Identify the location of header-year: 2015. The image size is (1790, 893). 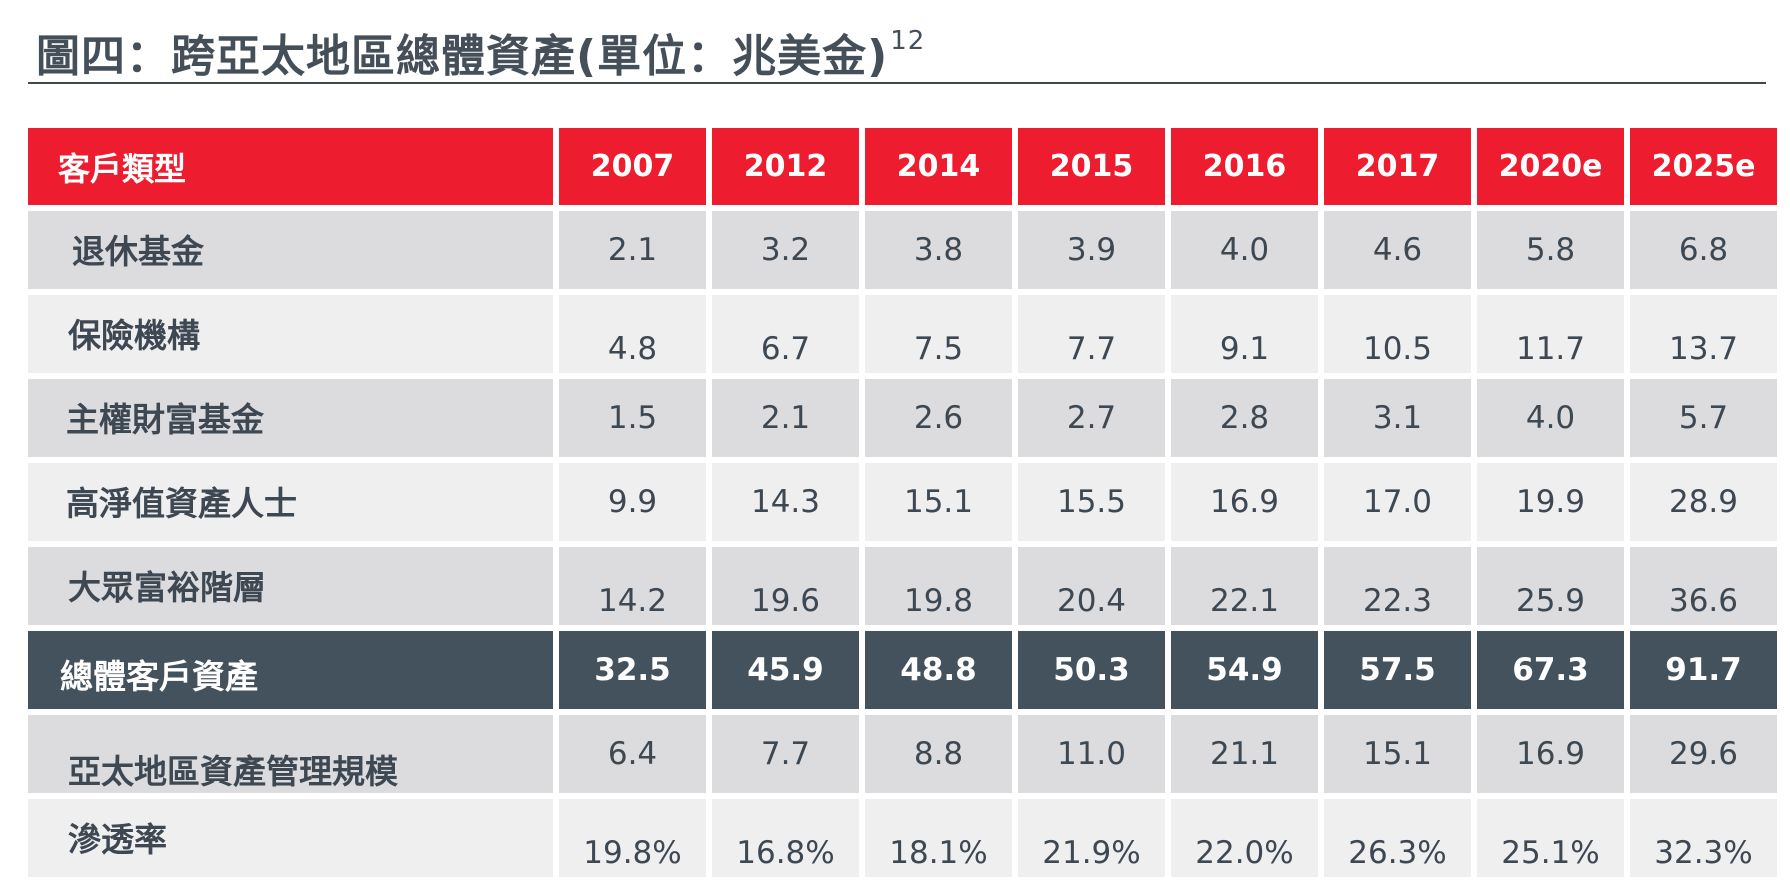
(1091, 166).